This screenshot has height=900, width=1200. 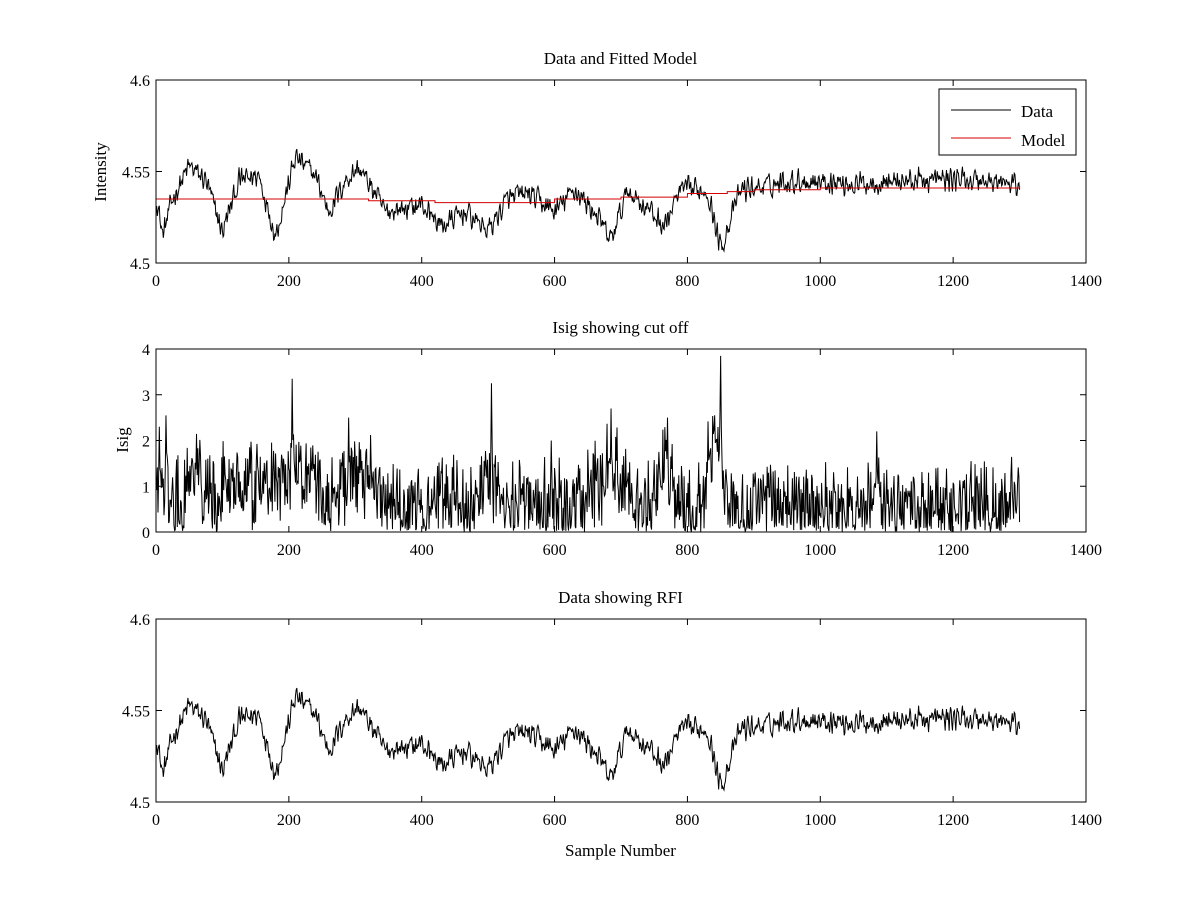 What do you see at coordinates (621, 58) in the screenshot?
I see `subplot-1-title: Data and Fitted Model` at bounding box center [621, 58].